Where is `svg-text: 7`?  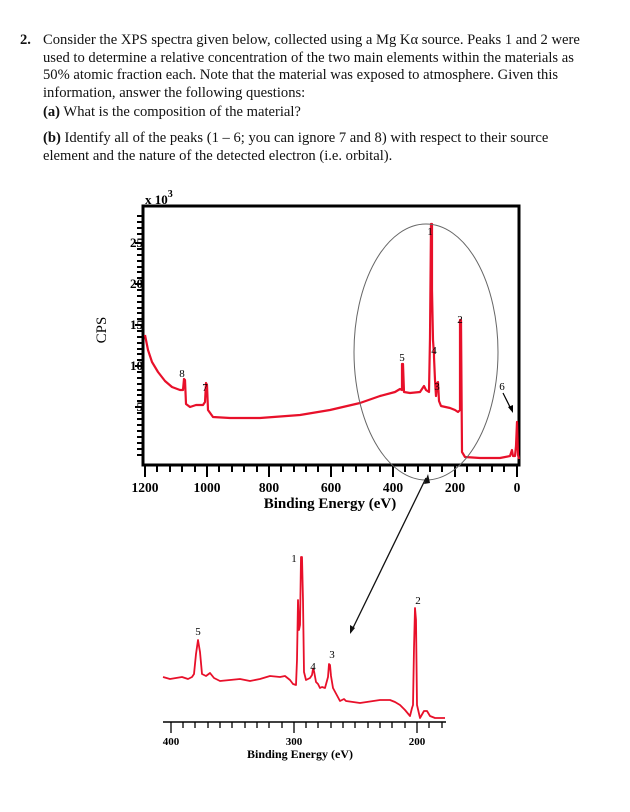
svg-text: 7 is located at coordinates (205, 388).